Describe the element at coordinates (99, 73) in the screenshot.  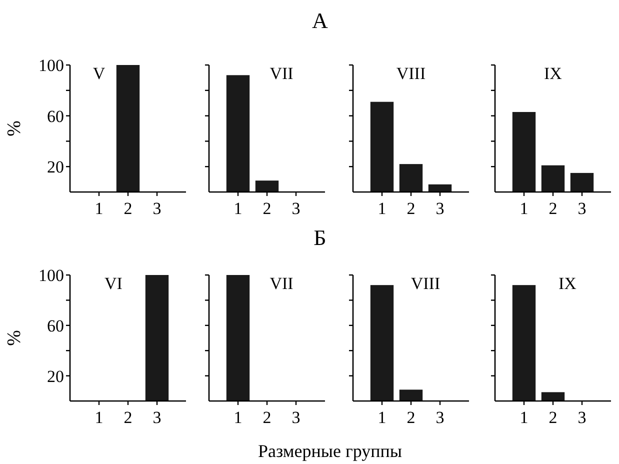
I see `chart-title: V` at that location.